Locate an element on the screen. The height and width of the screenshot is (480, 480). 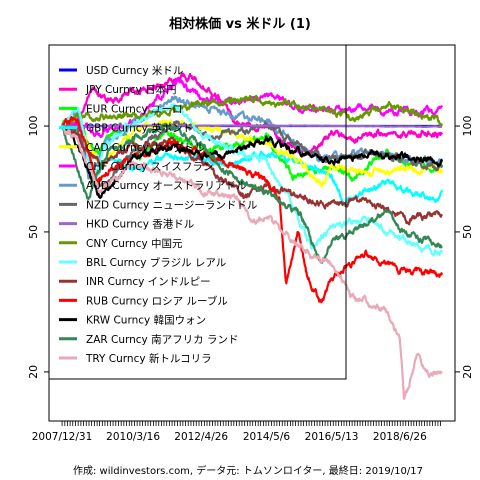
legend-label: HKD Curncy 香港ドル is located at coordinates (140, 225).